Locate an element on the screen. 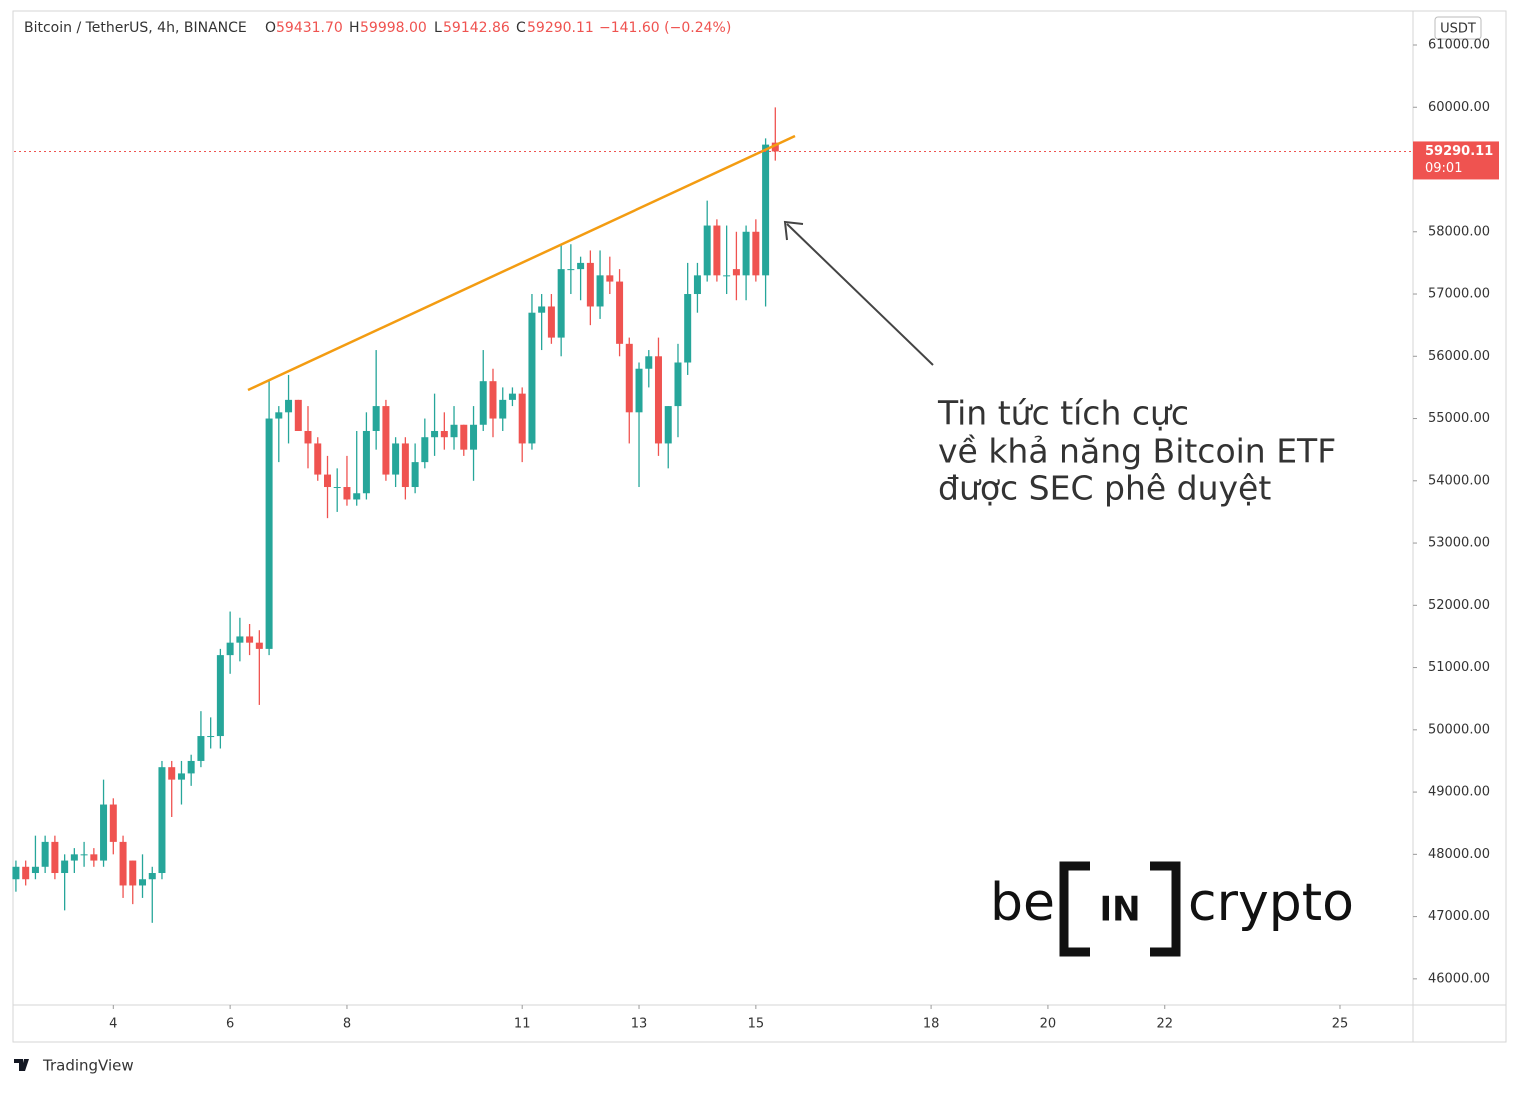  y-tick-label: 61000.00 is located at coordinates (1459, 44).